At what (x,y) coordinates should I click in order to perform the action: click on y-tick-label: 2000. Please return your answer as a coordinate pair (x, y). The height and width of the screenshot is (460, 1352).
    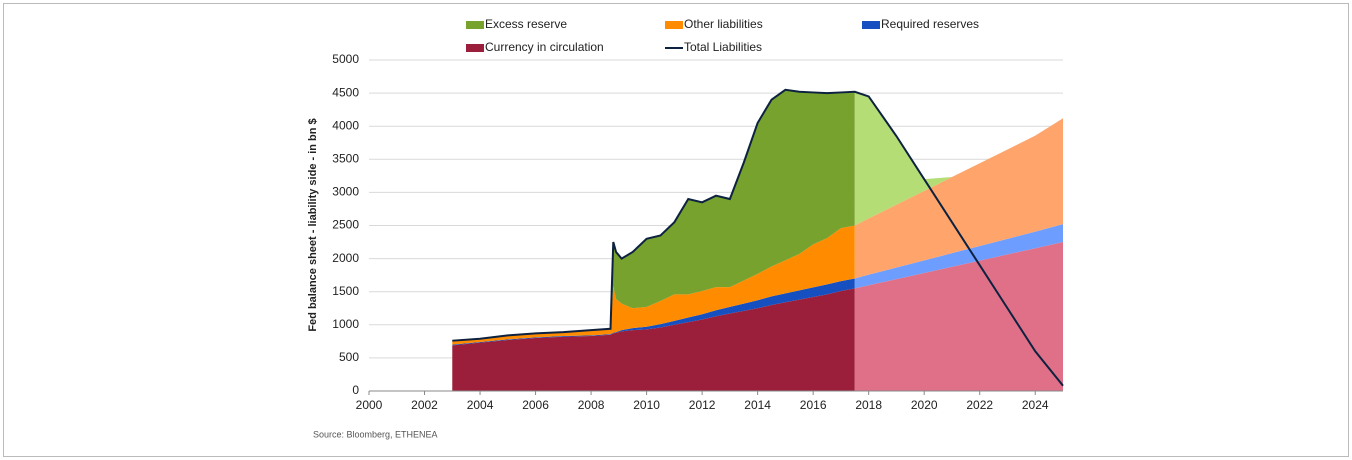
    Looking at the image, I should click on (345, 258).